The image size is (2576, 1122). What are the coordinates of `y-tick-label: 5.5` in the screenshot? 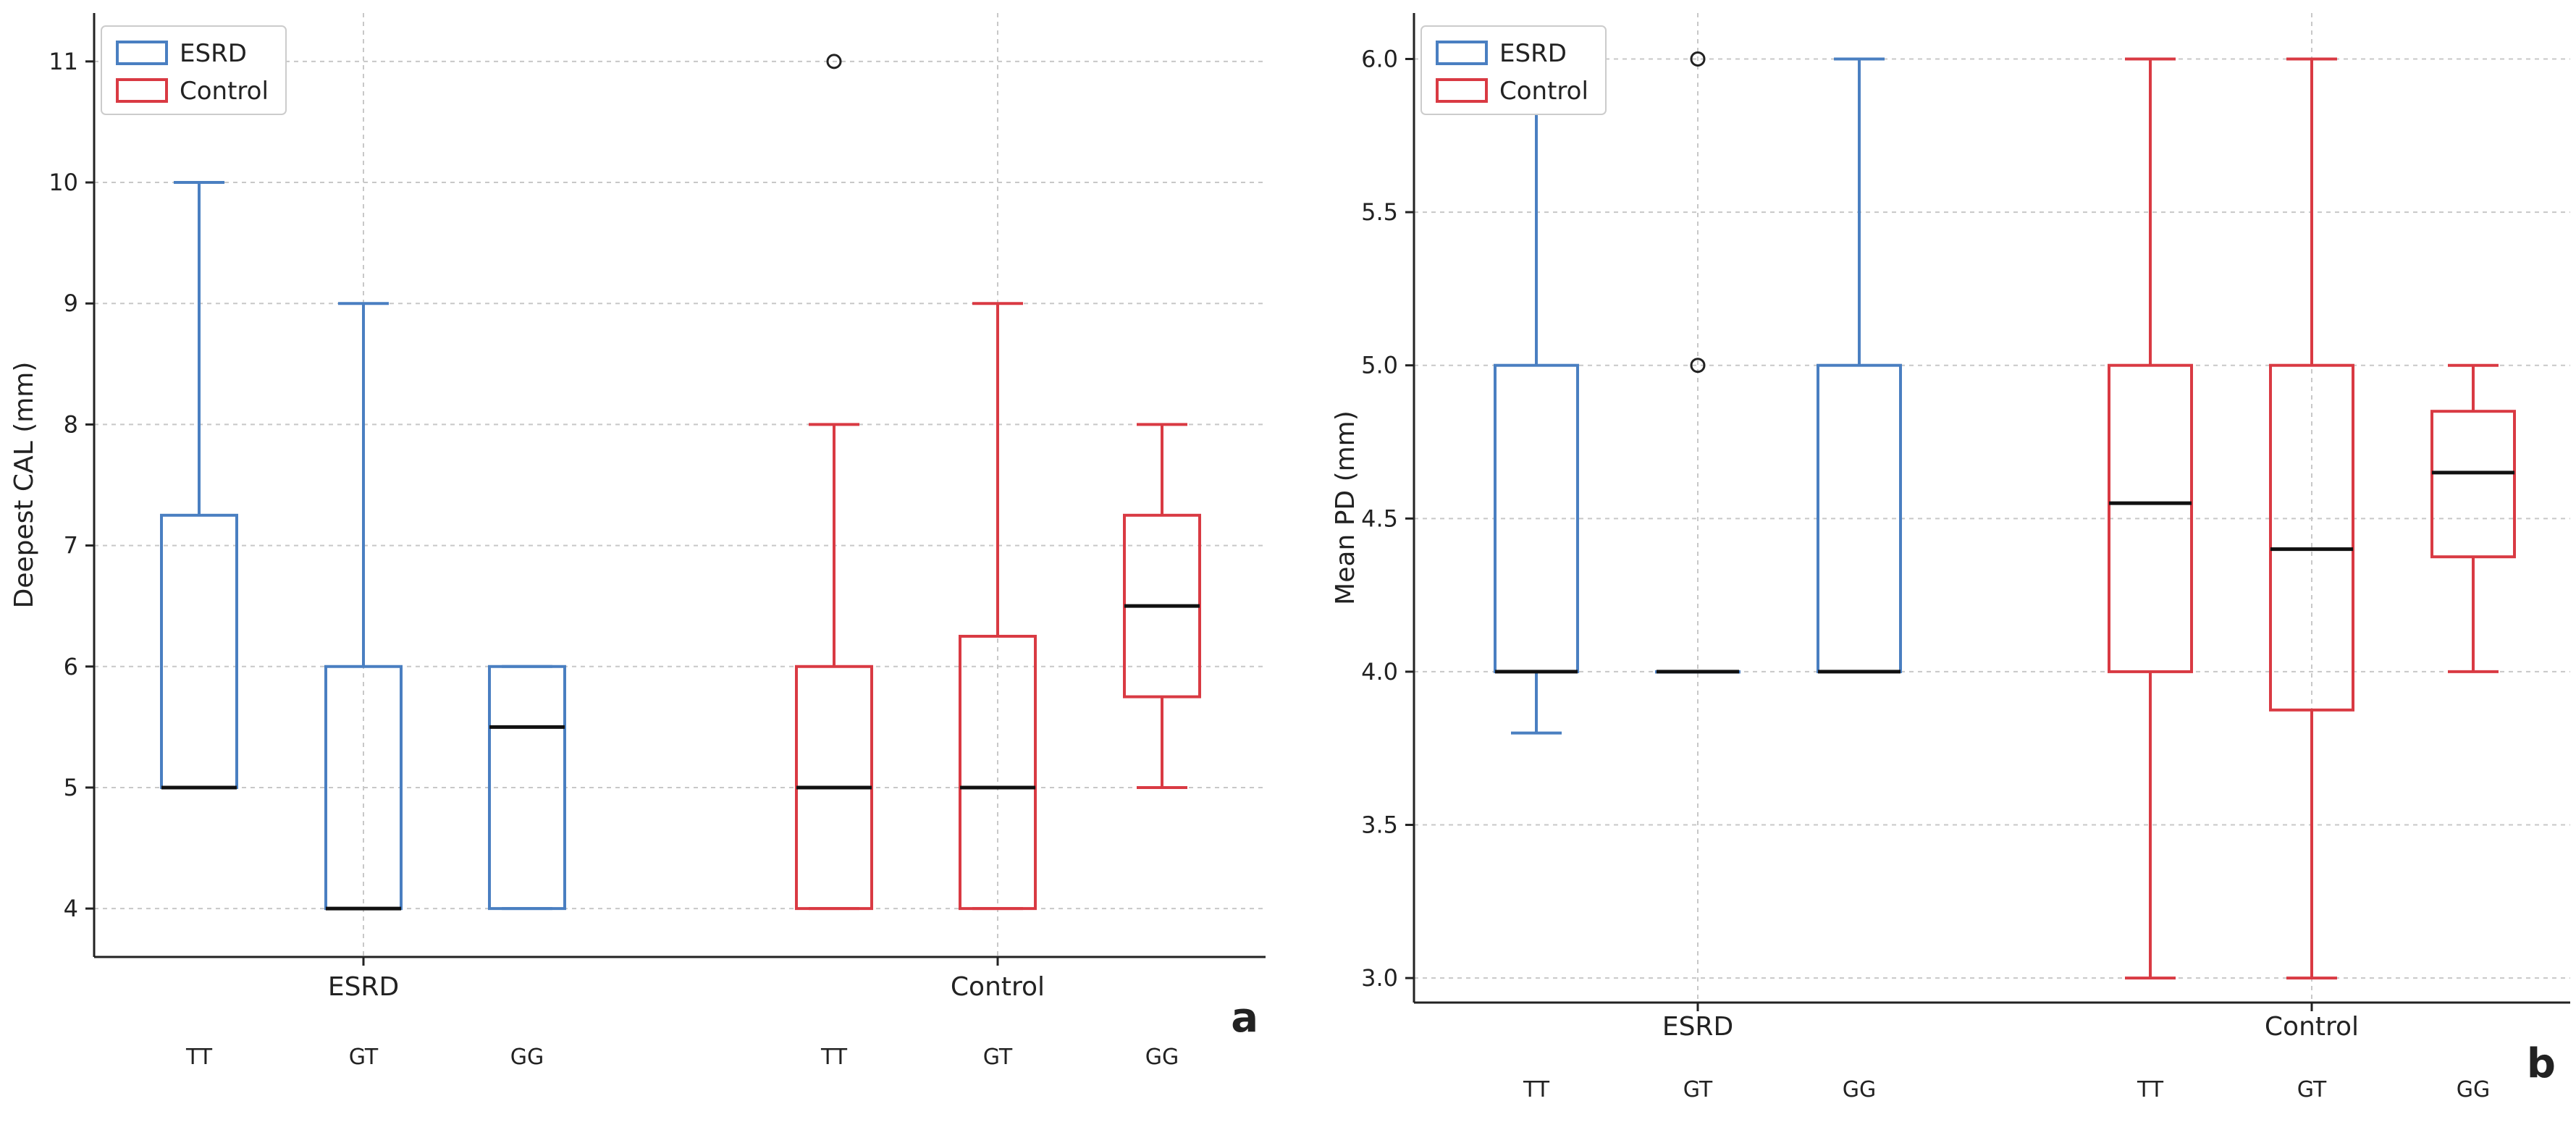 It's located at (1379, 212).